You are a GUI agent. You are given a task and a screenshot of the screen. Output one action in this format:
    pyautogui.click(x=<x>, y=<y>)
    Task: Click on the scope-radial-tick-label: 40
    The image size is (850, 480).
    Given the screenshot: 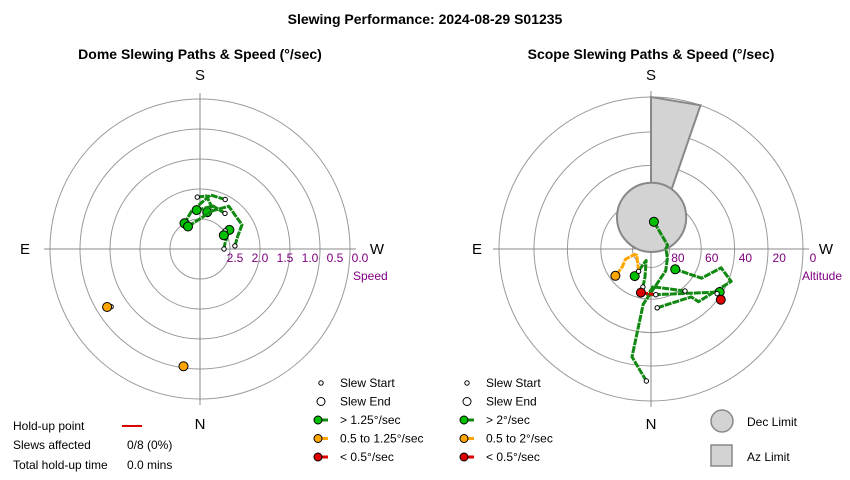 What is the action you would take?
    pyautogui.click(x=746, y=258)
    